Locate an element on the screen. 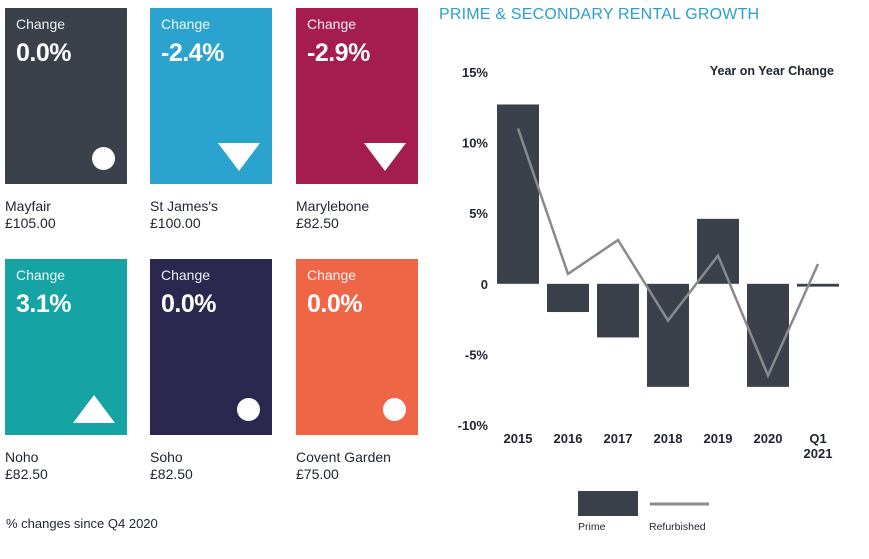  y-tick-label: 5% is located at coordinates (478, 213).